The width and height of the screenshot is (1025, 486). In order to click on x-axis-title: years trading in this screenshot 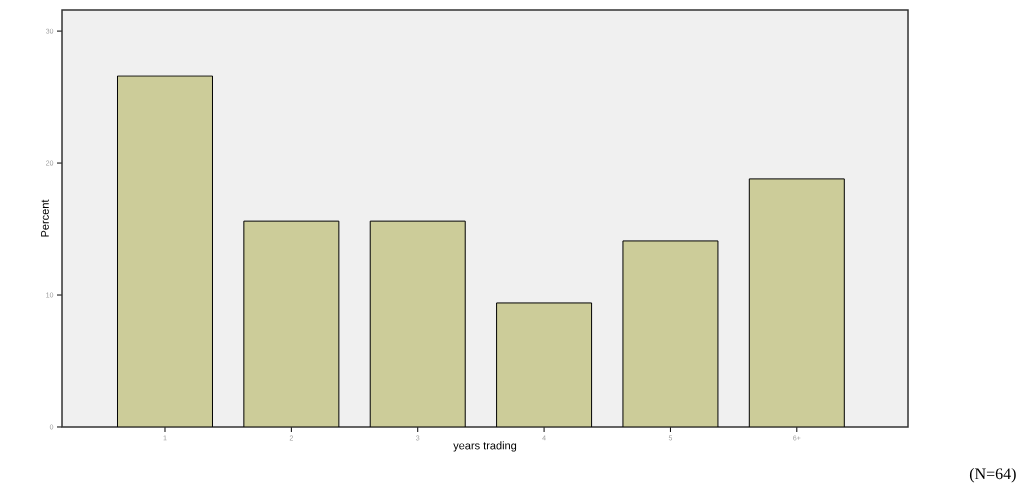, I will do `click(485, 446)`.